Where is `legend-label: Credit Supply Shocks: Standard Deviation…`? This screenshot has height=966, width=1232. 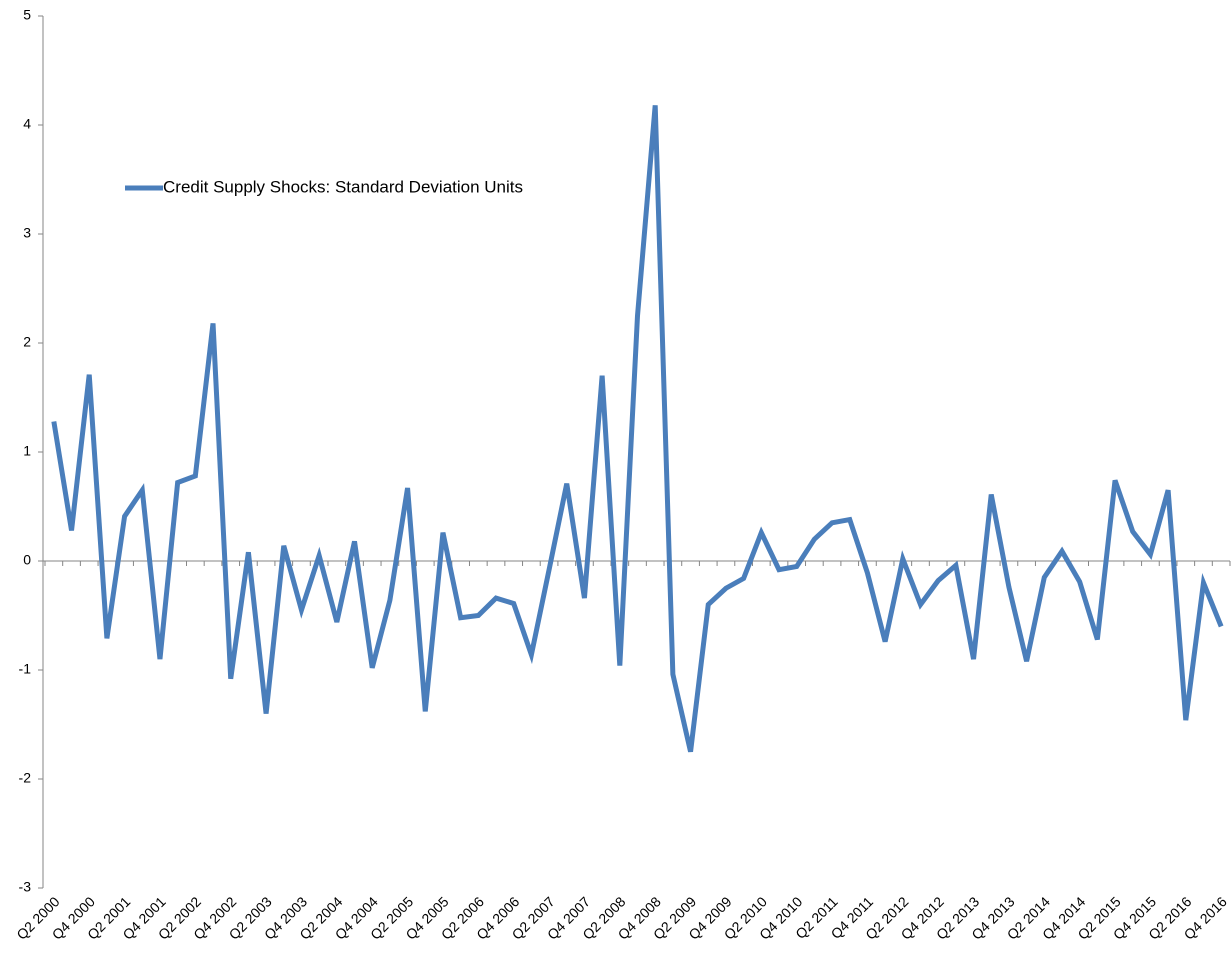
legend-label: Credit Supply Shocks: Standard Deviation… is located at coordinates (343, 186).